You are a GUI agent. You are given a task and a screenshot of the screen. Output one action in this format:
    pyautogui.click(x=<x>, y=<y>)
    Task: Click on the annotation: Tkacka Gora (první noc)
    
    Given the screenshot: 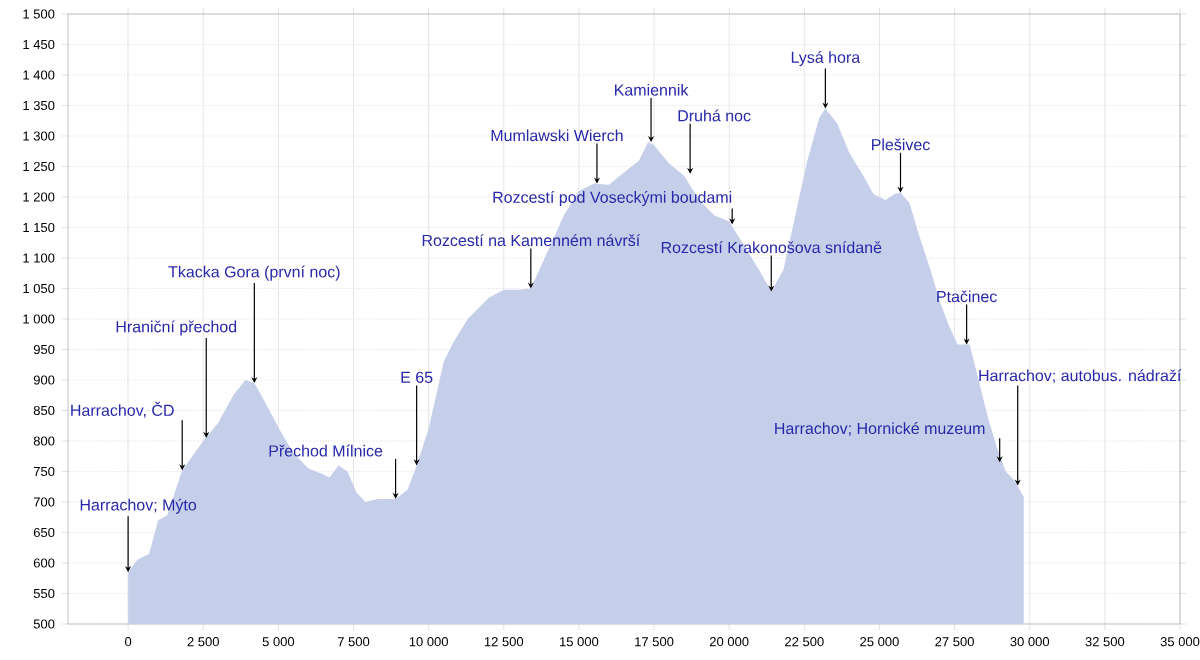 What is the action you would take?
    pyautogui.click(x=254, y=273)
    